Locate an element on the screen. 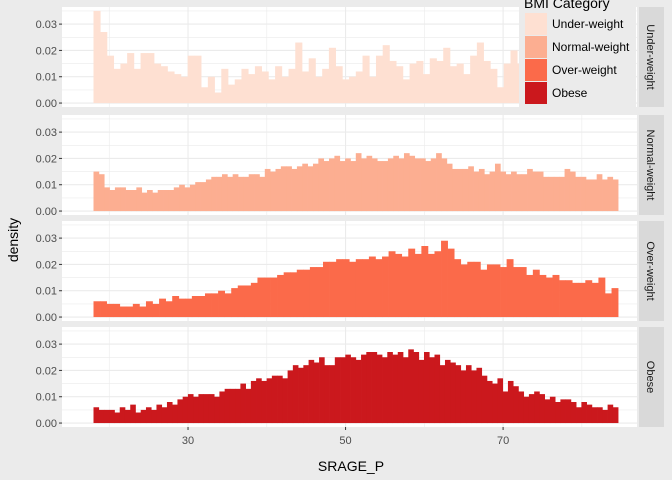 The width and height of the screenshot is (672, 480). x-tick-label: 50 is located at coordinates (345, 441).